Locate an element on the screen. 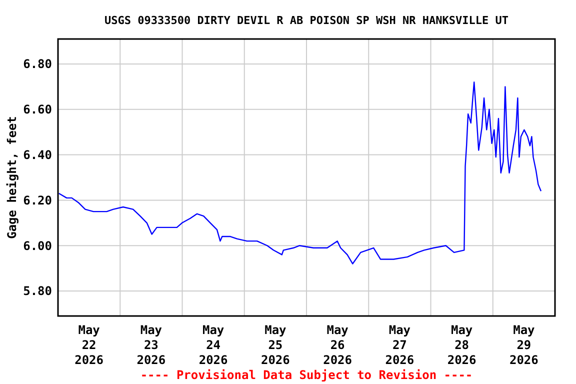  chart-title: USGS 09333500 DIRTY DEVIL R AB POISON SP WSH NR HANKSVILLE UT is located at coordinates (306, 20).